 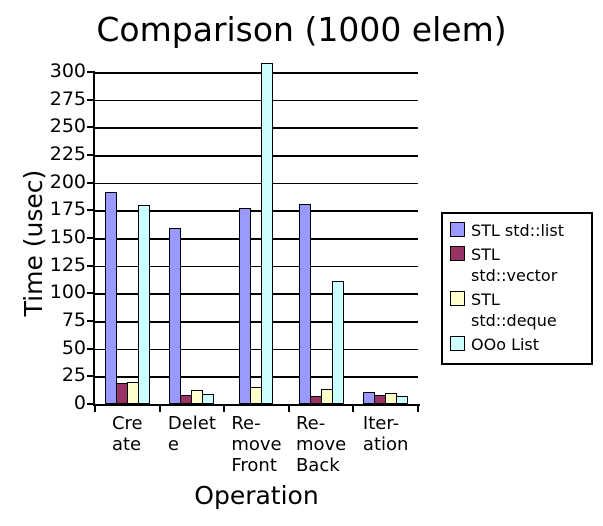 I want to click on y-tick-label: 200, so click(x=67, y=181).